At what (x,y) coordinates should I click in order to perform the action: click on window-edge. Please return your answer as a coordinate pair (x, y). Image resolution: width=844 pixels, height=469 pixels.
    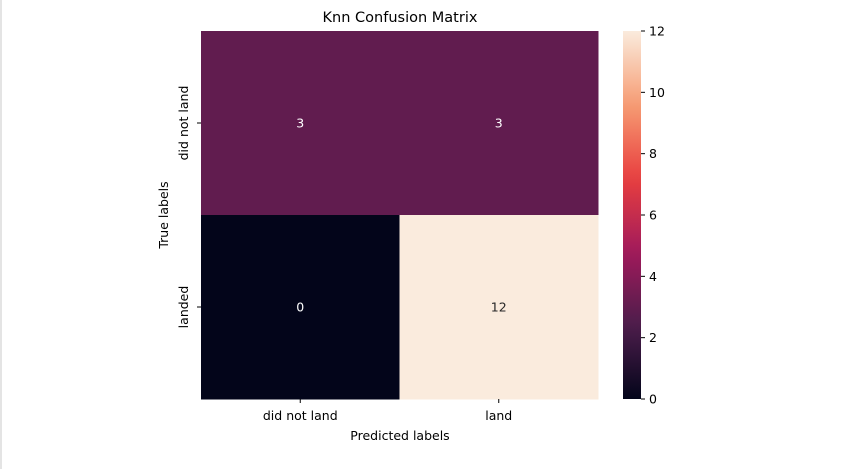
    Looking at the image, I should click on (1, 234).